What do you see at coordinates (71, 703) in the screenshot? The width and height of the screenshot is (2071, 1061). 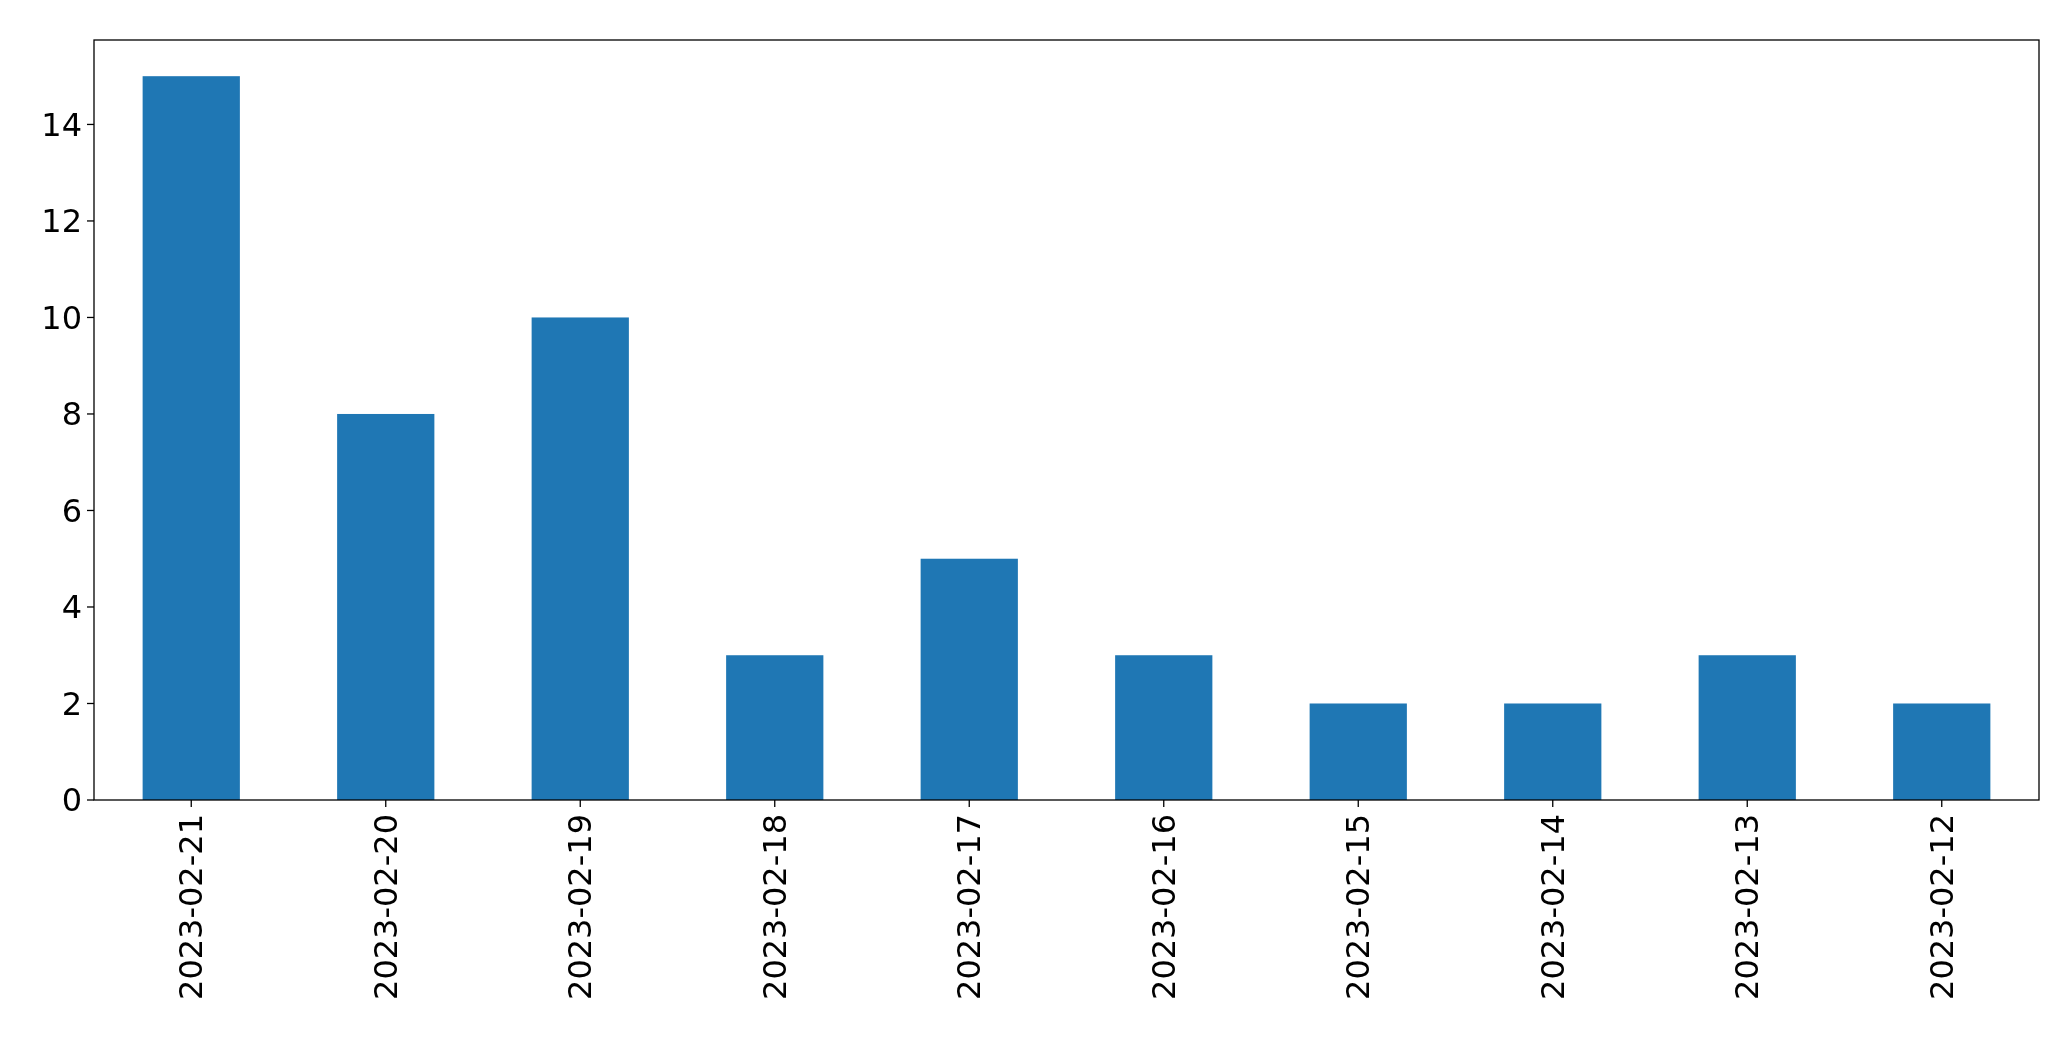 I see `y-tick-label: 2` at bounding box center [71, 703].